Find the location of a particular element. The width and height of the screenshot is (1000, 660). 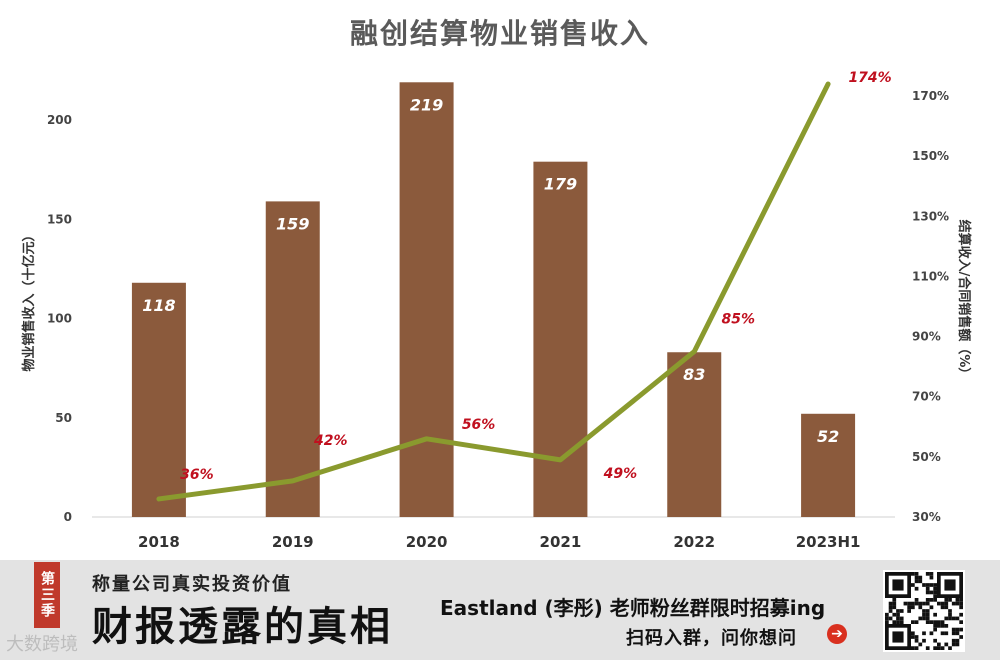

line-value-label: 174% is located at coordinates (869, 78).